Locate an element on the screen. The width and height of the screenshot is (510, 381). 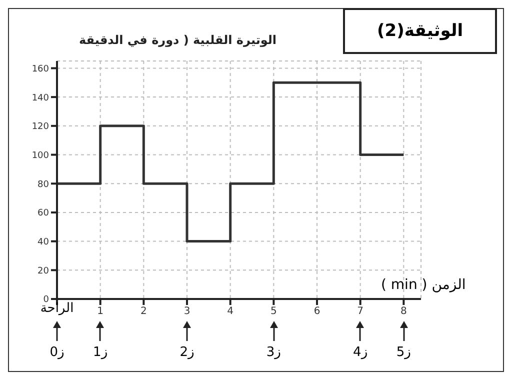
x-tick-label: 3 is located at coordinates (187, 312).